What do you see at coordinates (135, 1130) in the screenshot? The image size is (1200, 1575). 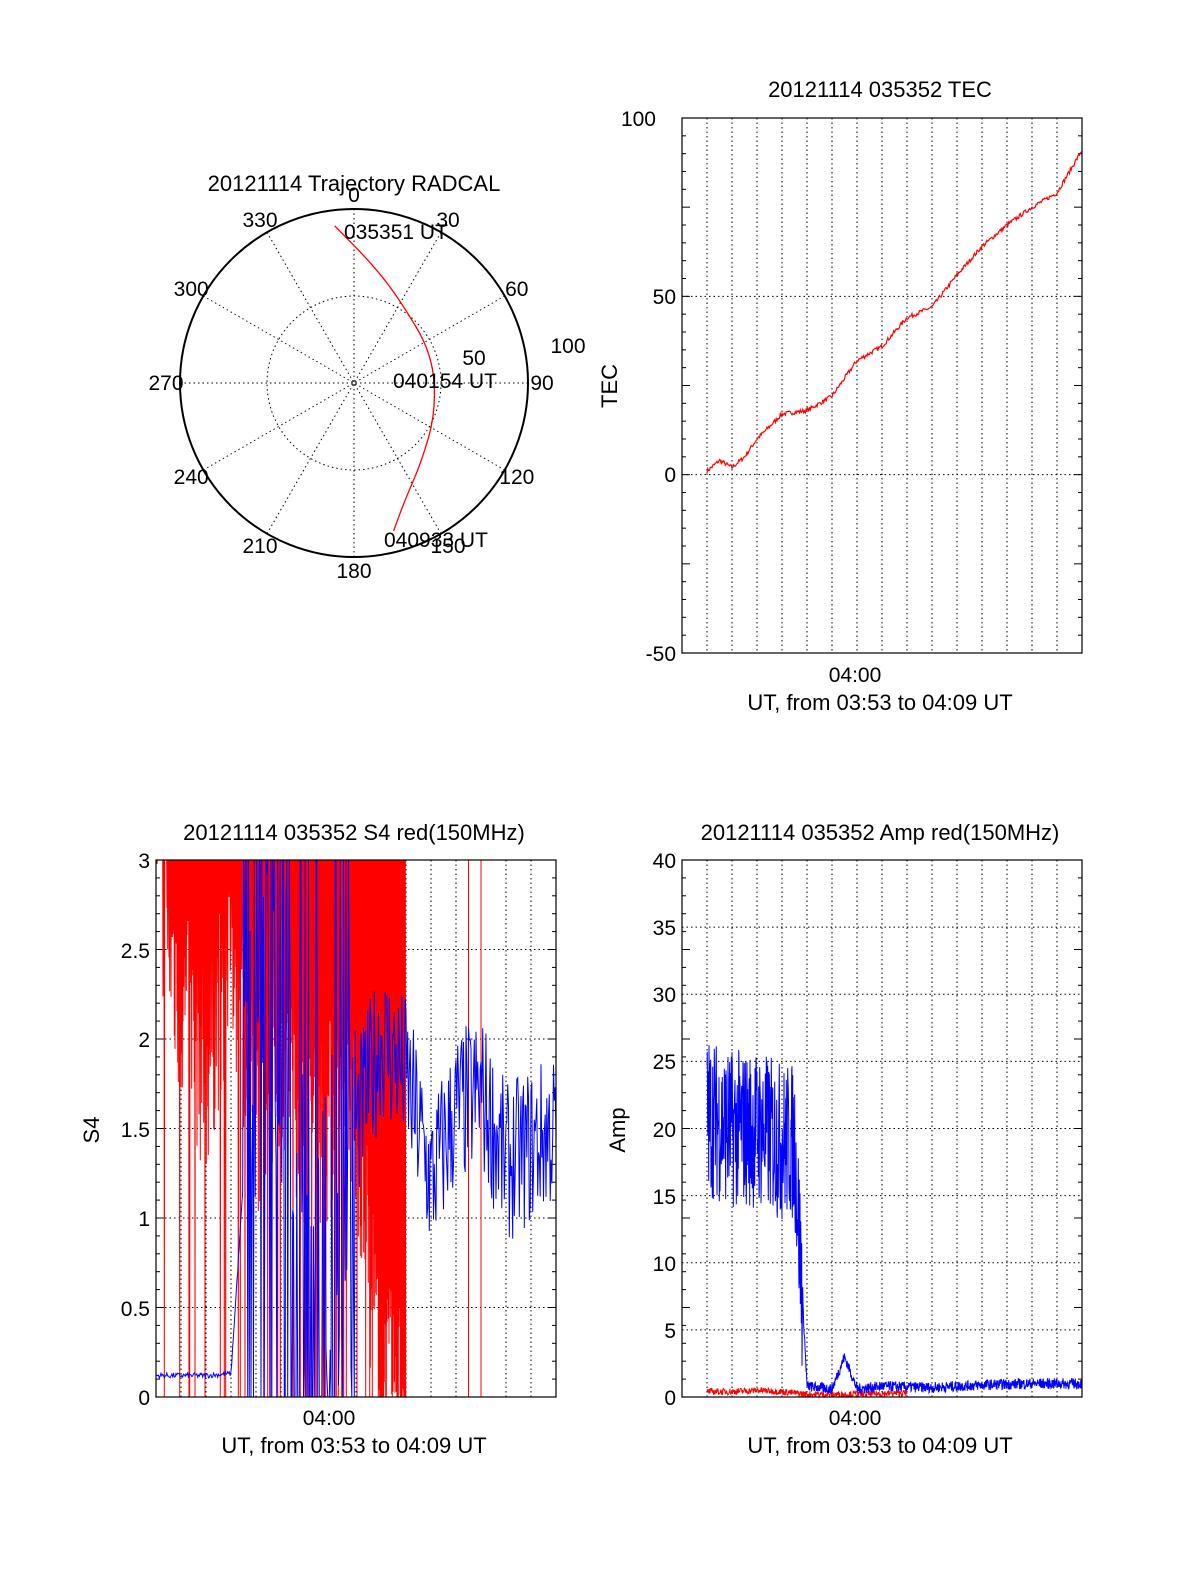 I see `s4-ytick-1.5: 1.5` at bounding box center [135, 1130].